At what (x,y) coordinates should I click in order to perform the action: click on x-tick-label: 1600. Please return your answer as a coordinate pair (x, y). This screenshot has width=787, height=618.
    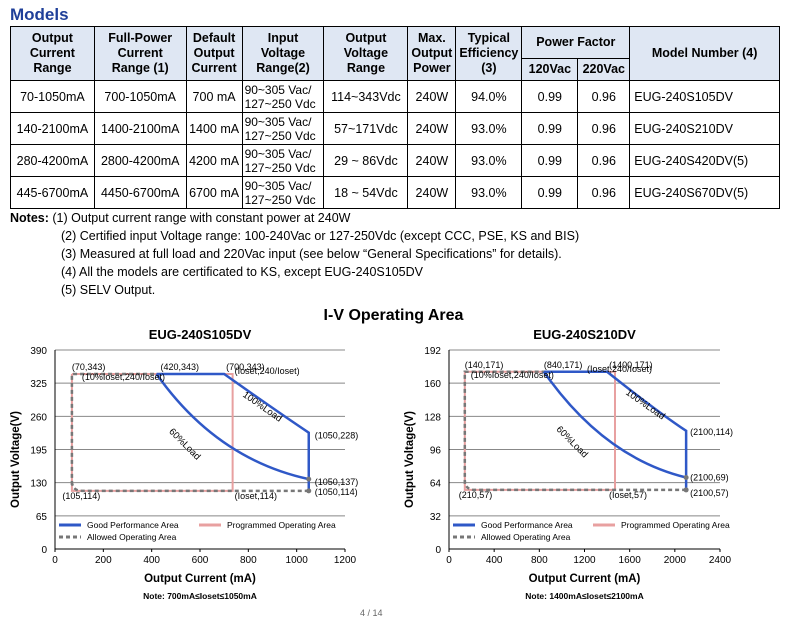
    Looking at the image, I should click on (630, 560).